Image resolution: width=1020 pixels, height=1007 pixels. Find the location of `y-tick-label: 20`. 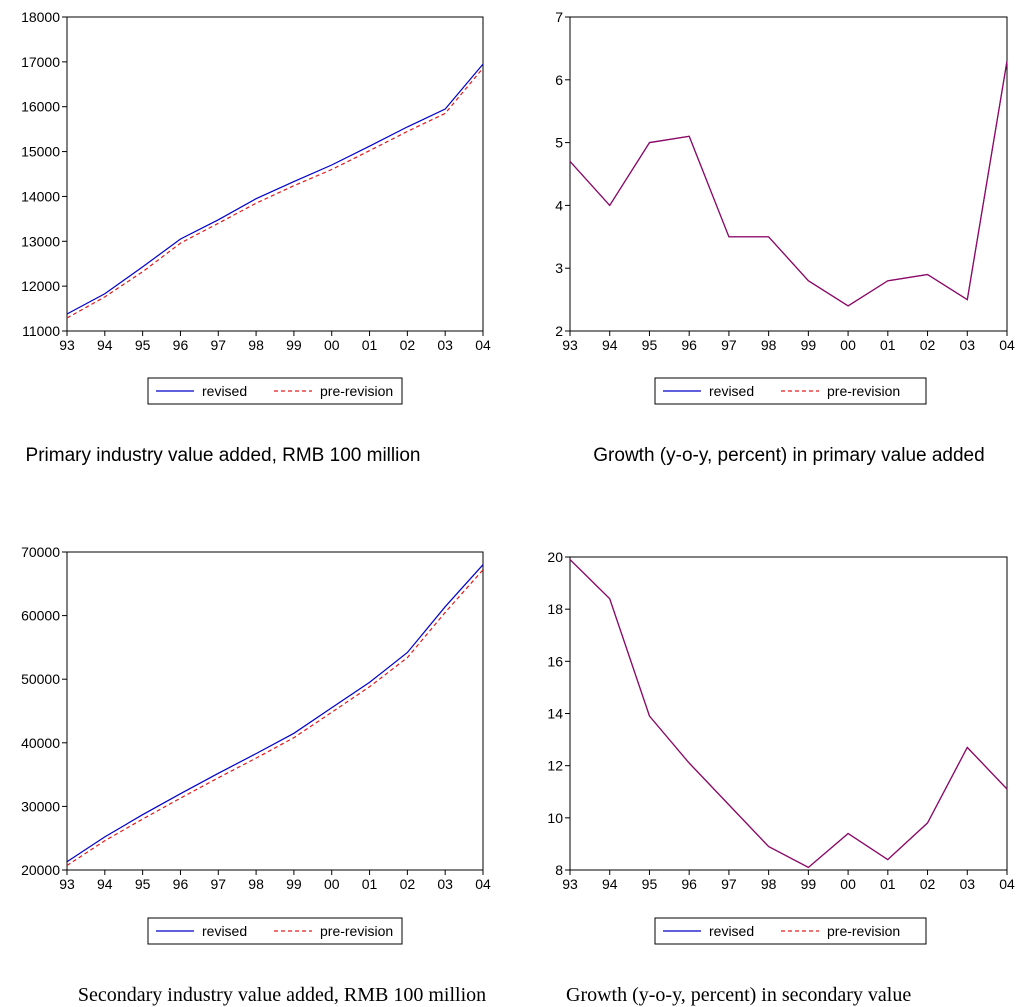

y-tick-label: 20 is located at coordinates (555, 557).